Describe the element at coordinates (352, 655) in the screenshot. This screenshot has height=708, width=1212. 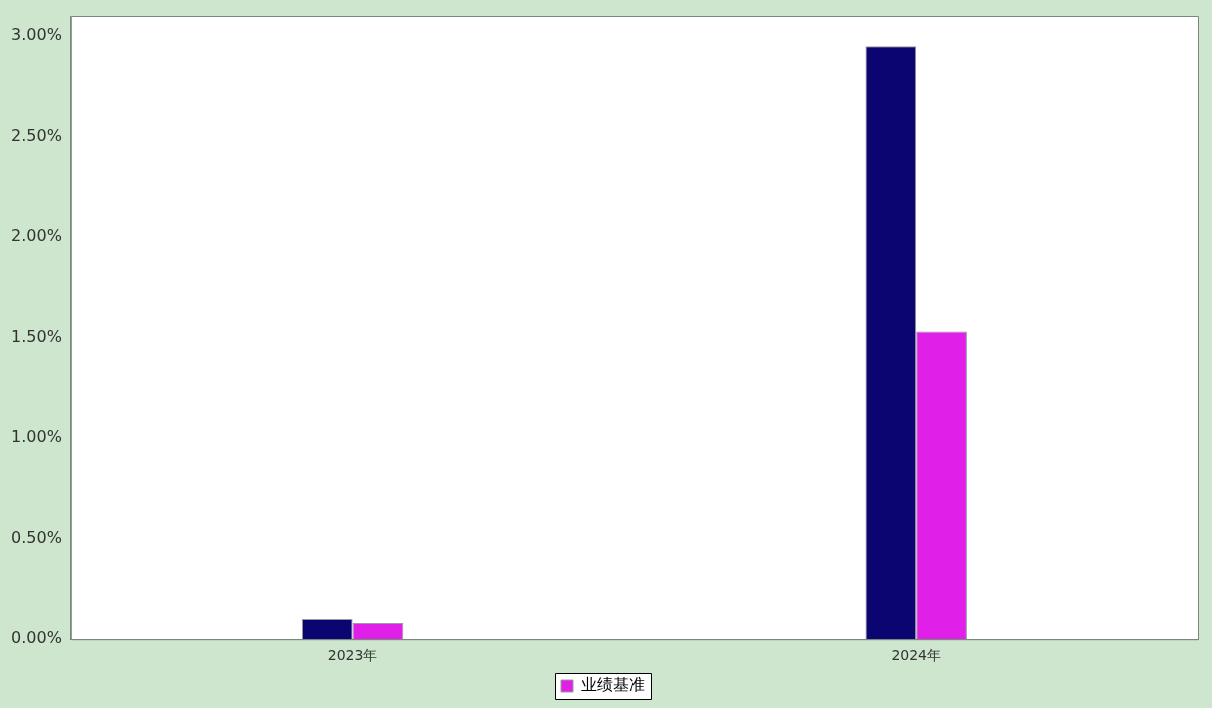
I see `x-tick-label: 2023年` at that location.